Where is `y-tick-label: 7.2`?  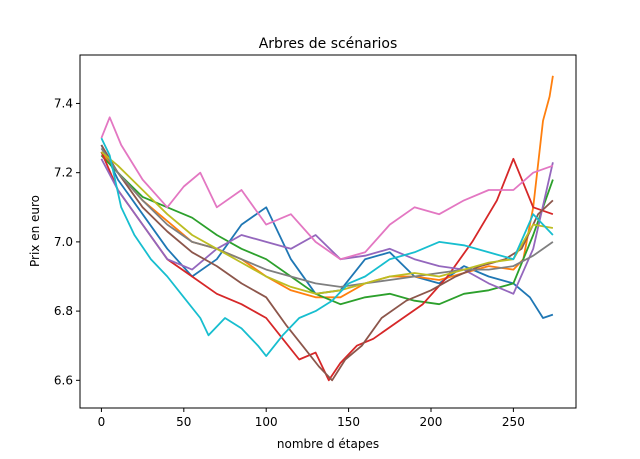 y-tick-label: 7.2 is located at coordinates (63, 173).